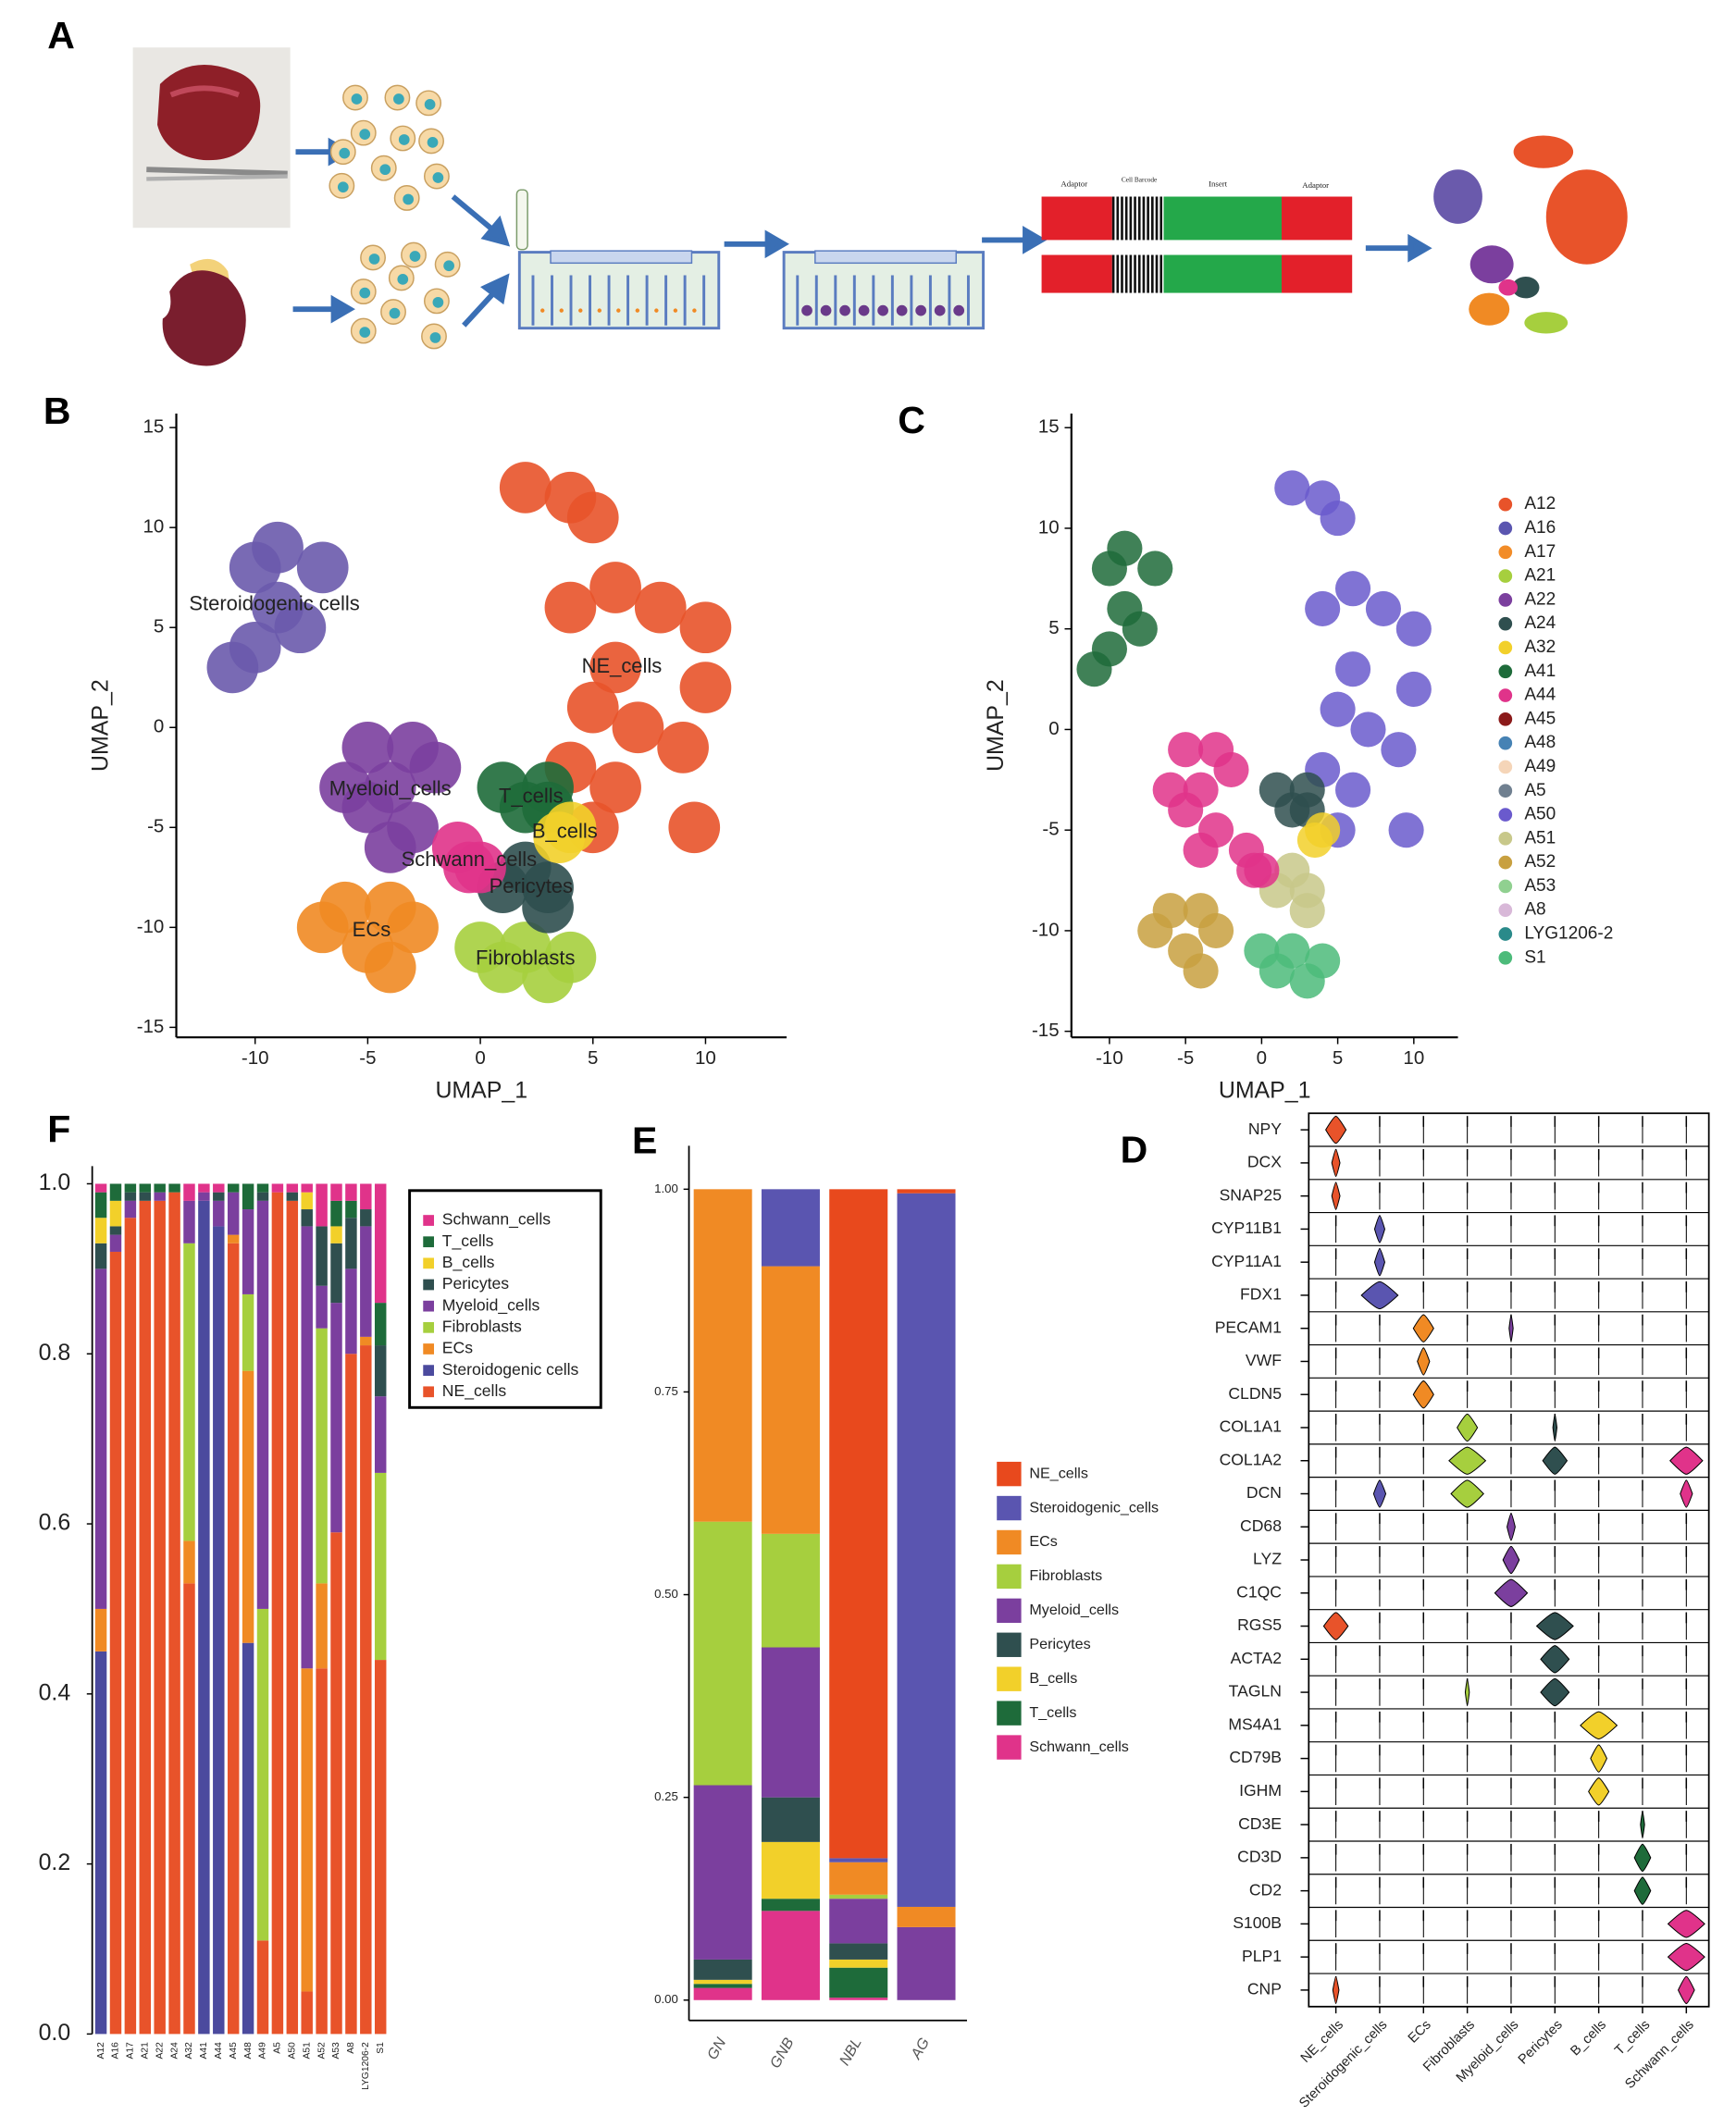 The height and width of the screenshot is (2128, 1736). I want to click on points, so click(469, 733).